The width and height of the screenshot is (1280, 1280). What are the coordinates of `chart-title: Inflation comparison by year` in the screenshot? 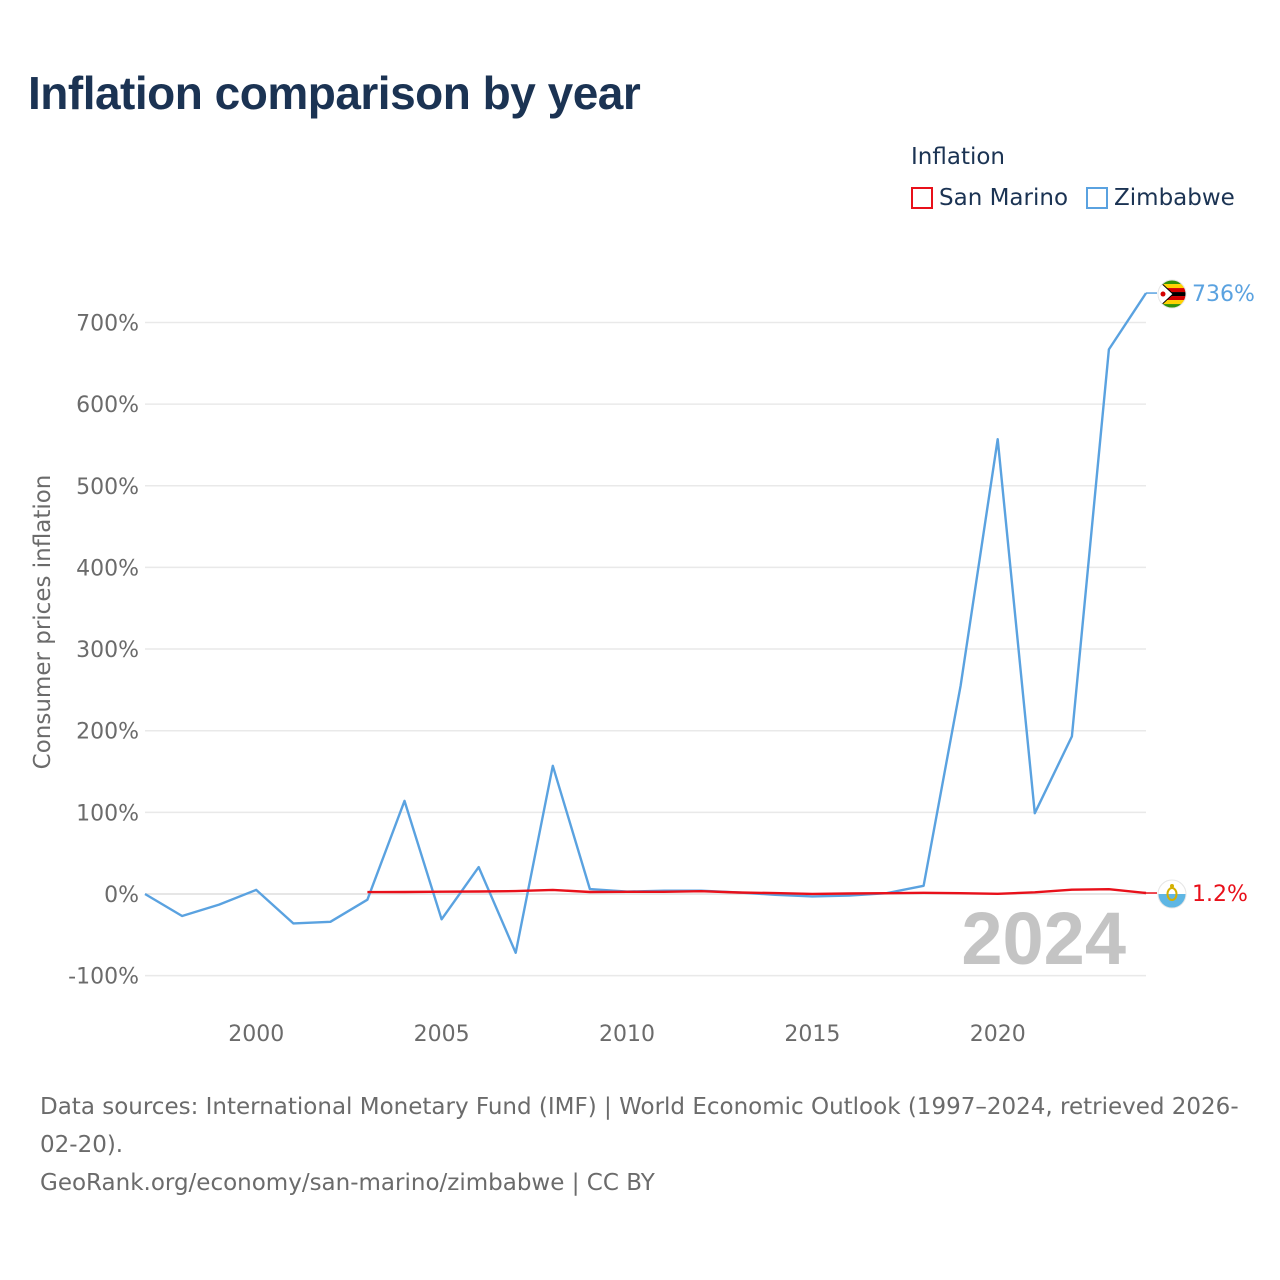 It's located at (334, 93).